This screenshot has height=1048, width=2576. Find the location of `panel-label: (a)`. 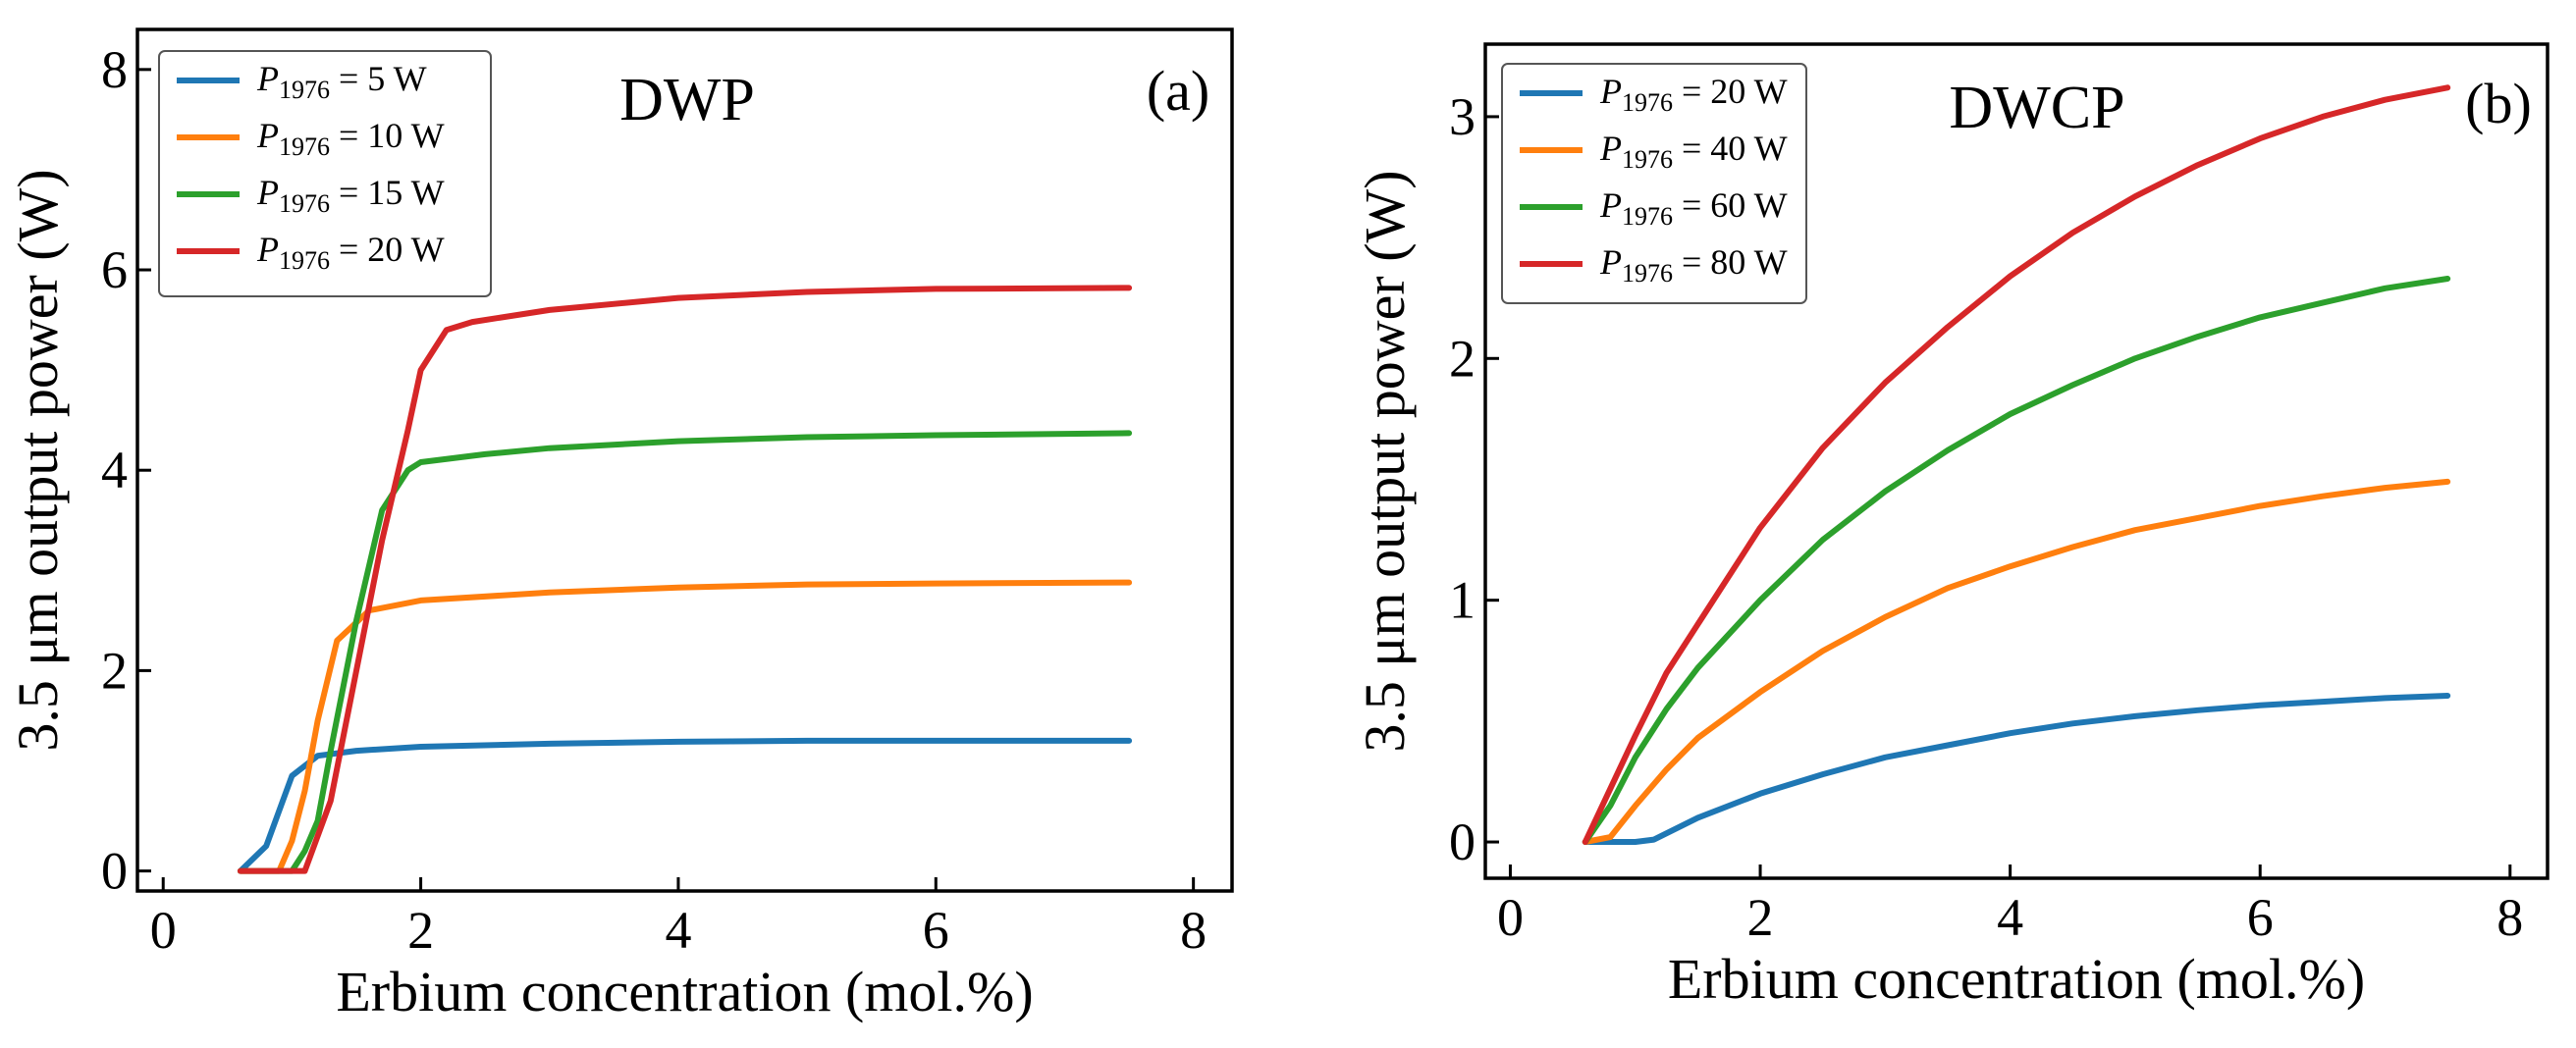

panel-label: (a) is located at coordinates (1178, 91).